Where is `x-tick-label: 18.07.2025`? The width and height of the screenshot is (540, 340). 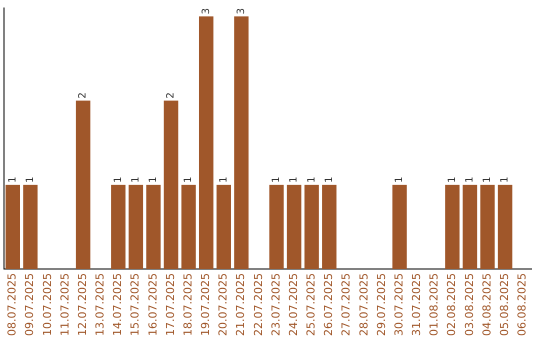 x-tick-label: 18.07.2025 is located at coordinates (187, 304).